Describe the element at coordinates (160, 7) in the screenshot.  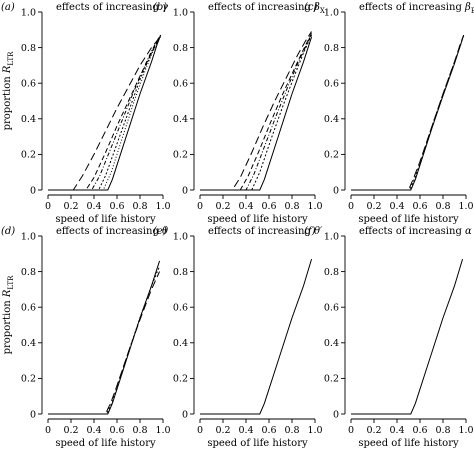
I see `panel-letter: (b)` at that location.